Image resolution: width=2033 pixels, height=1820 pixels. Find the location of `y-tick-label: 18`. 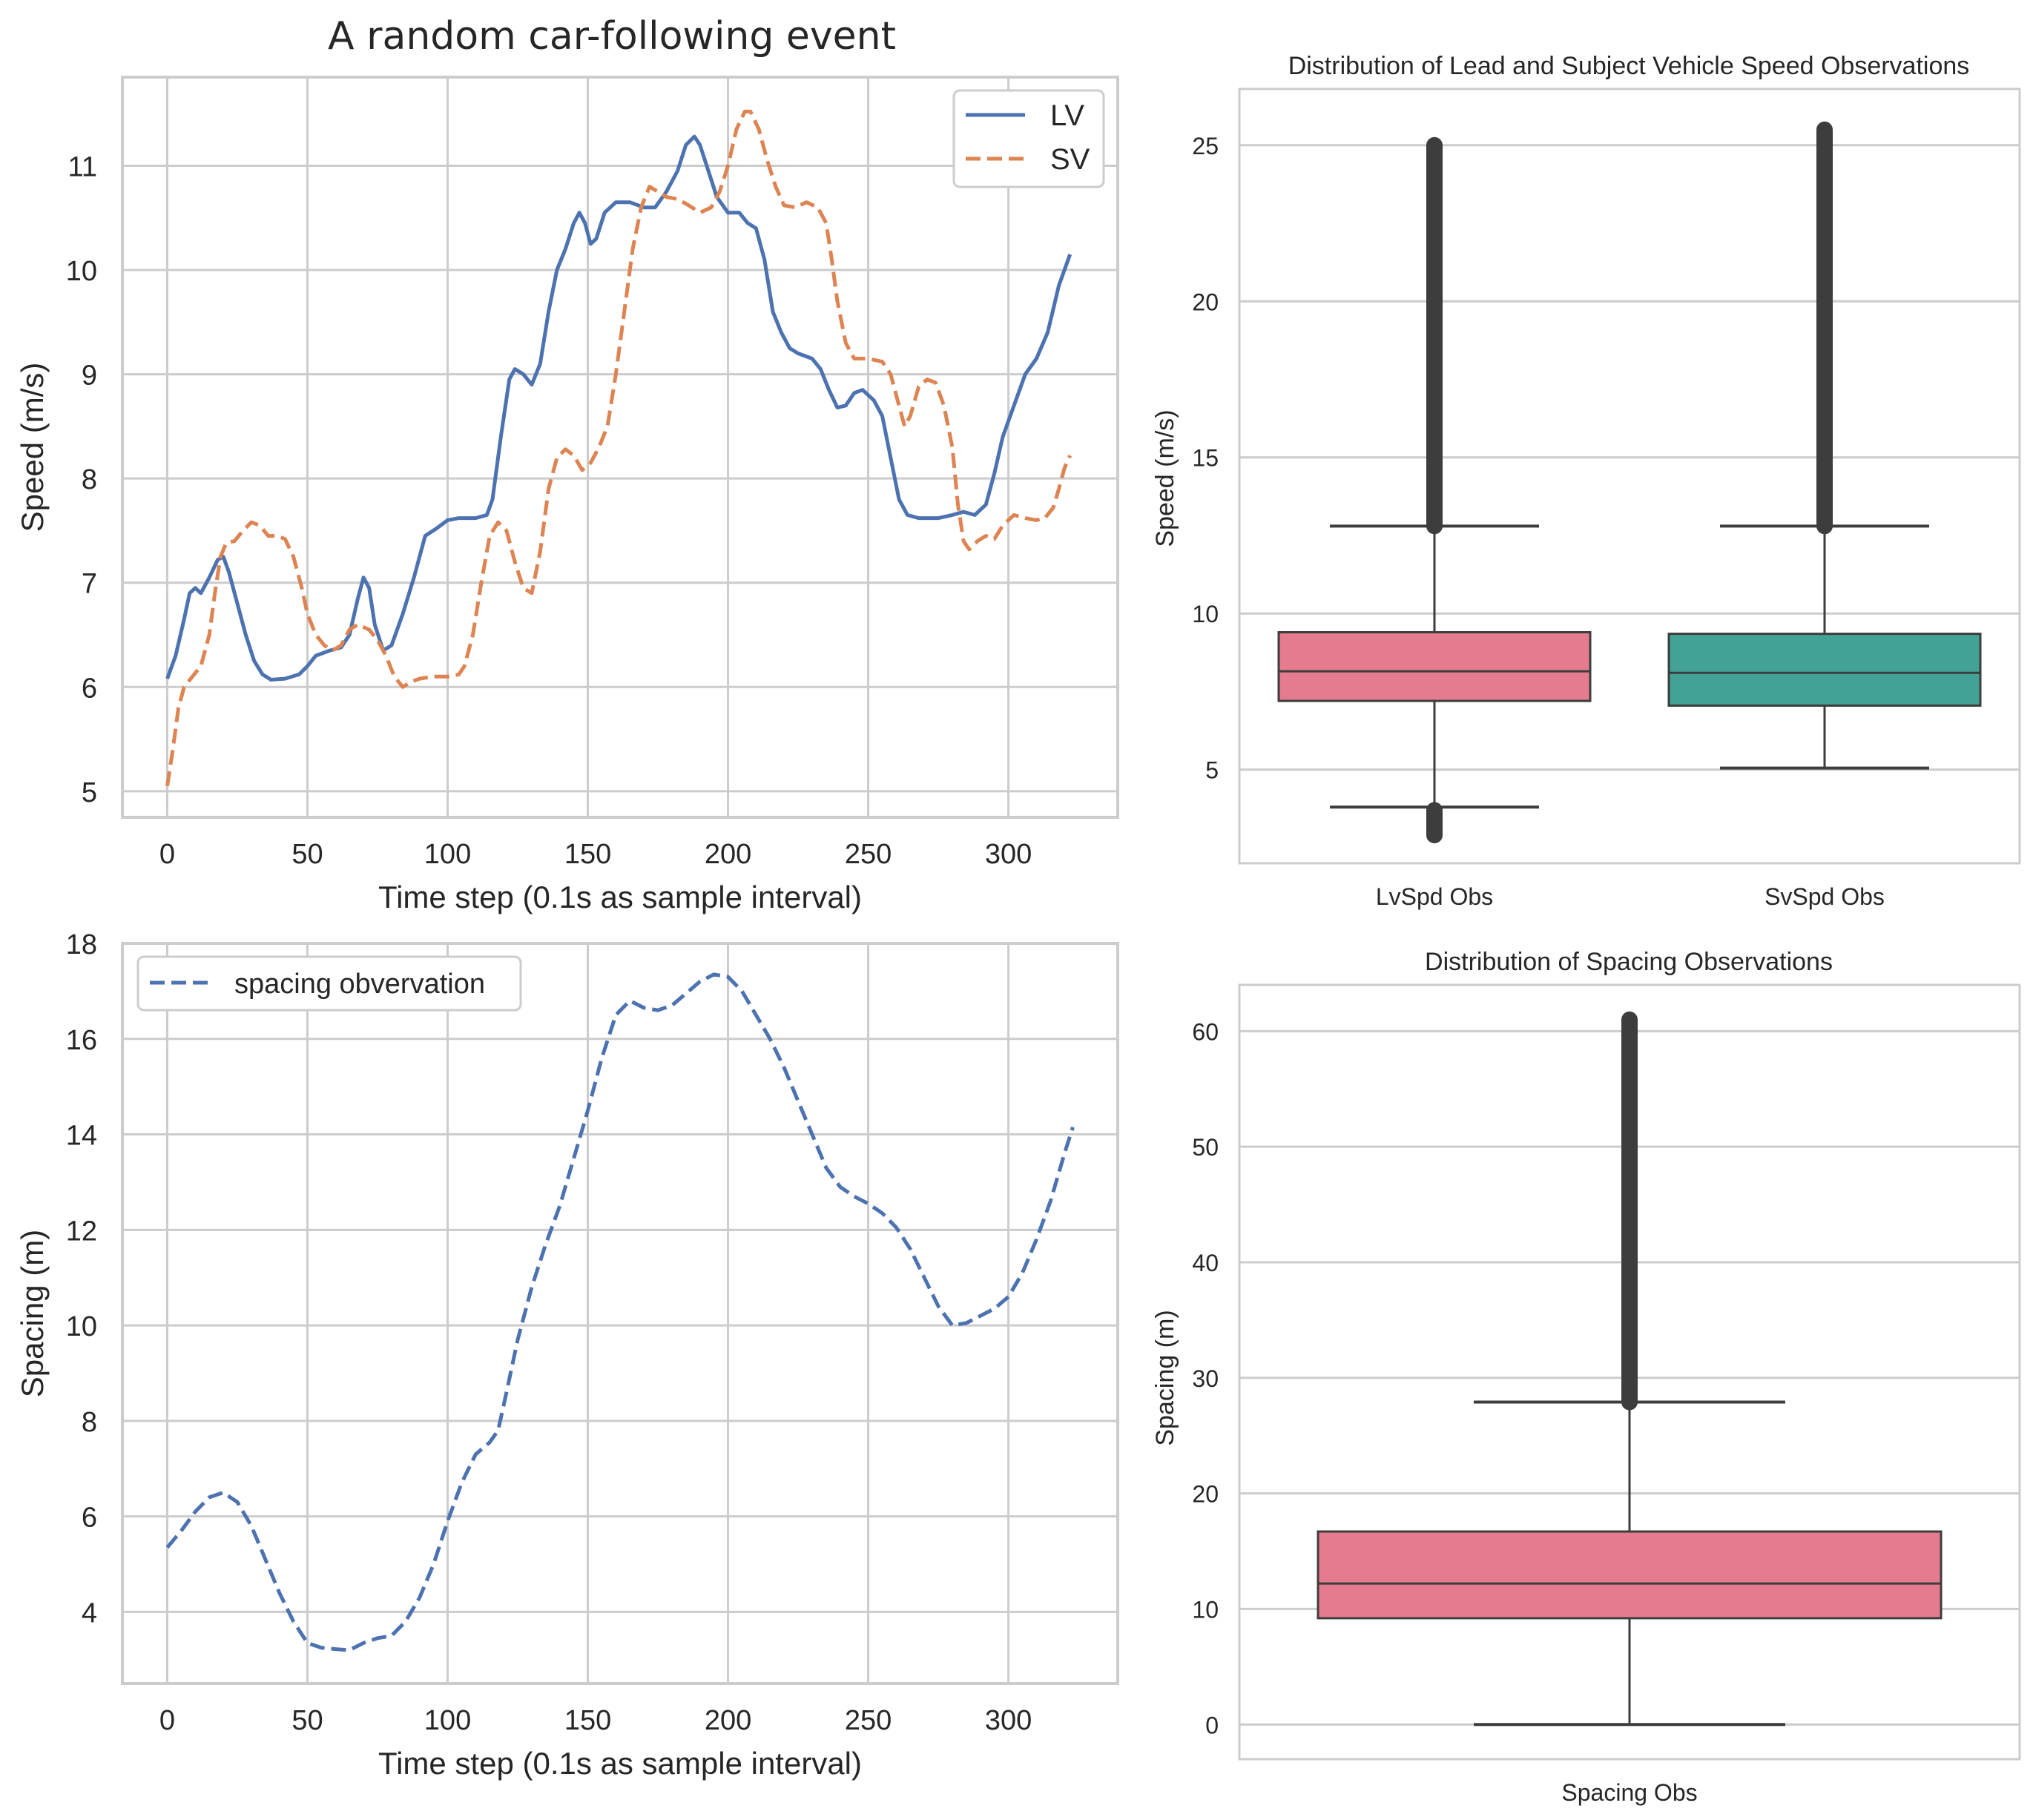

y-tick-label: 18 is located at coordinates (81, 945).